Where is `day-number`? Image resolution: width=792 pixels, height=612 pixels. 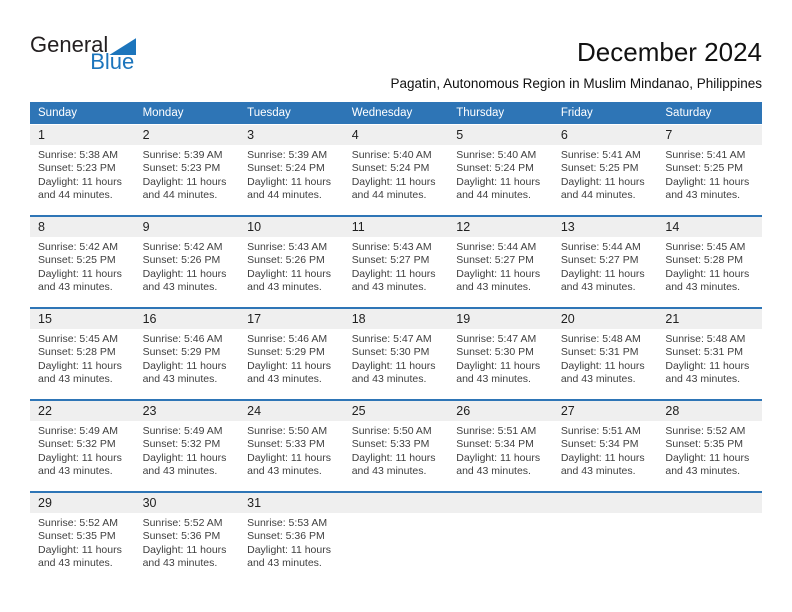 day-number is located at coordinates (396, 502).